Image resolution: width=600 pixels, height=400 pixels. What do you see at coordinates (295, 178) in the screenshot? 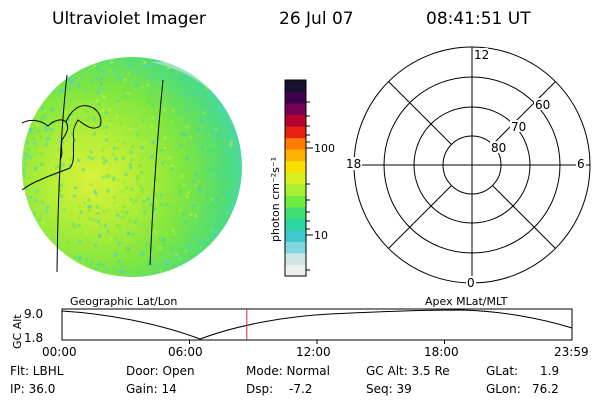
I see `colorbar-frame` at bounding box center [295, 178].